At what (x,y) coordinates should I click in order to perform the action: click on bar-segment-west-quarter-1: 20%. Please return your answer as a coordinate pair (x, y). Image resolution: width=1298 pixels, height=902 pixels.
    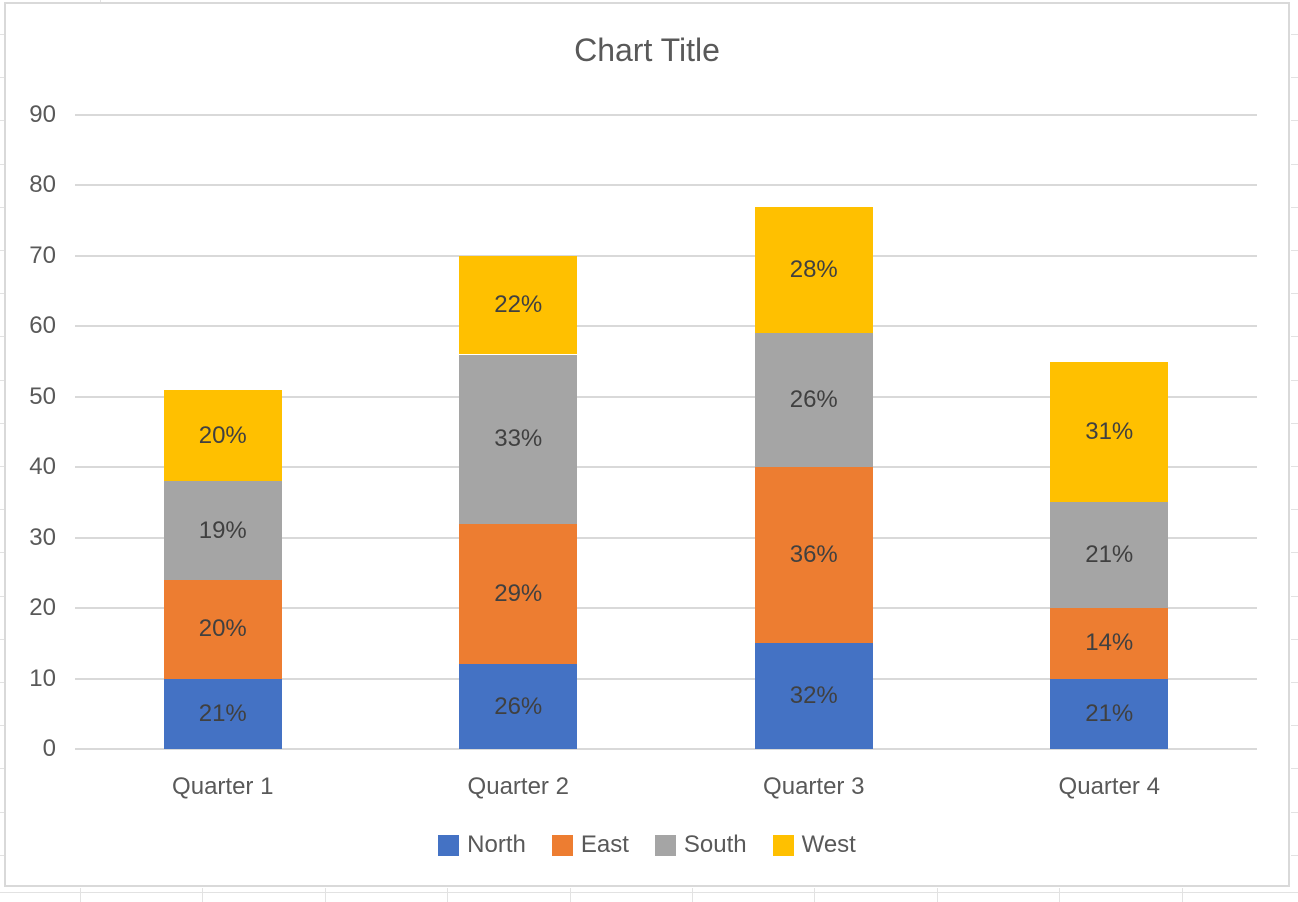
    Looking at the image, I should click on (222, 435).